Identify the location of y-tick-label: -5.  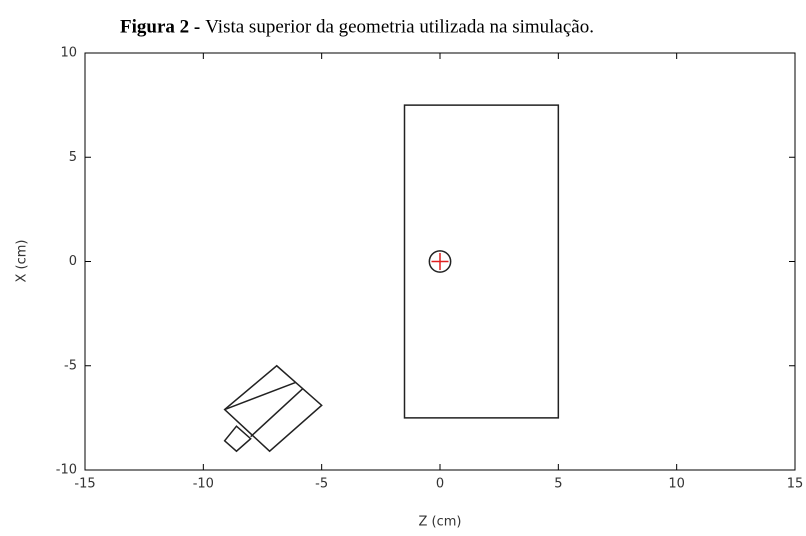
(70, 365).